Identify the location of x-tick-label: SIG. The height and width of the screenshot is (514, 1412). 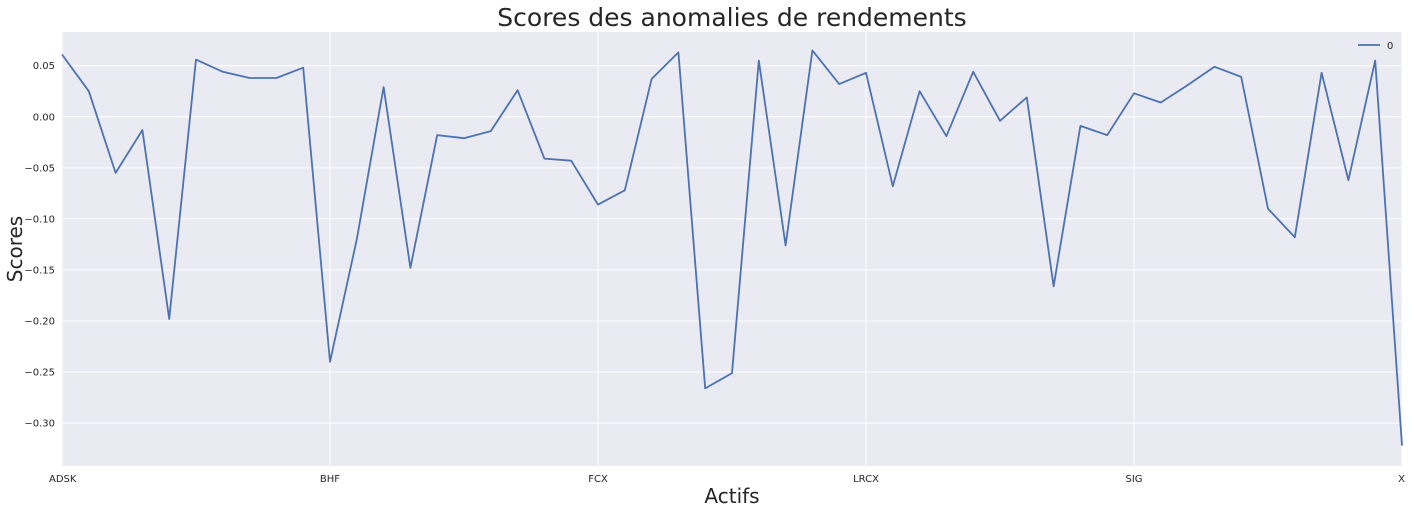
(1133, 479).